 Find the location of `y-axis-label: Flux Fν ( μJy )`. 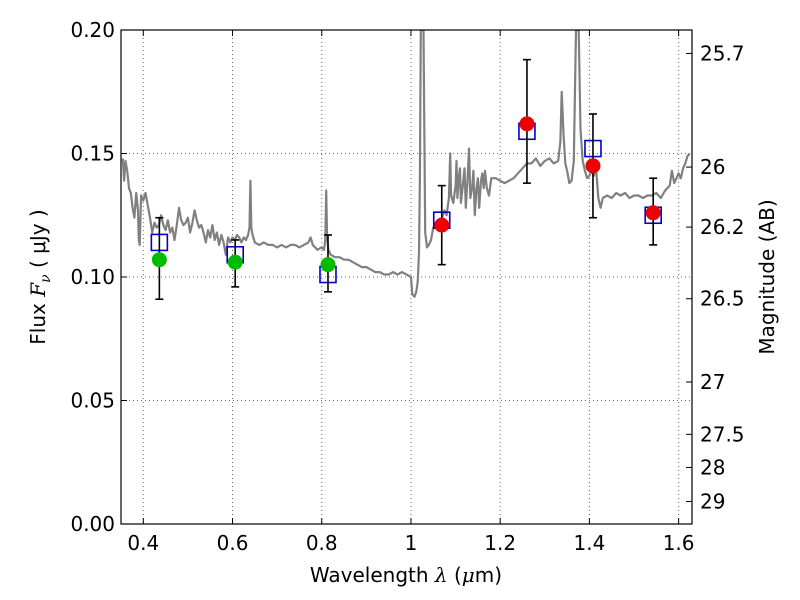

y-axis-label: Flux Fν ( μJy ) is located at coordinates (40, 276).